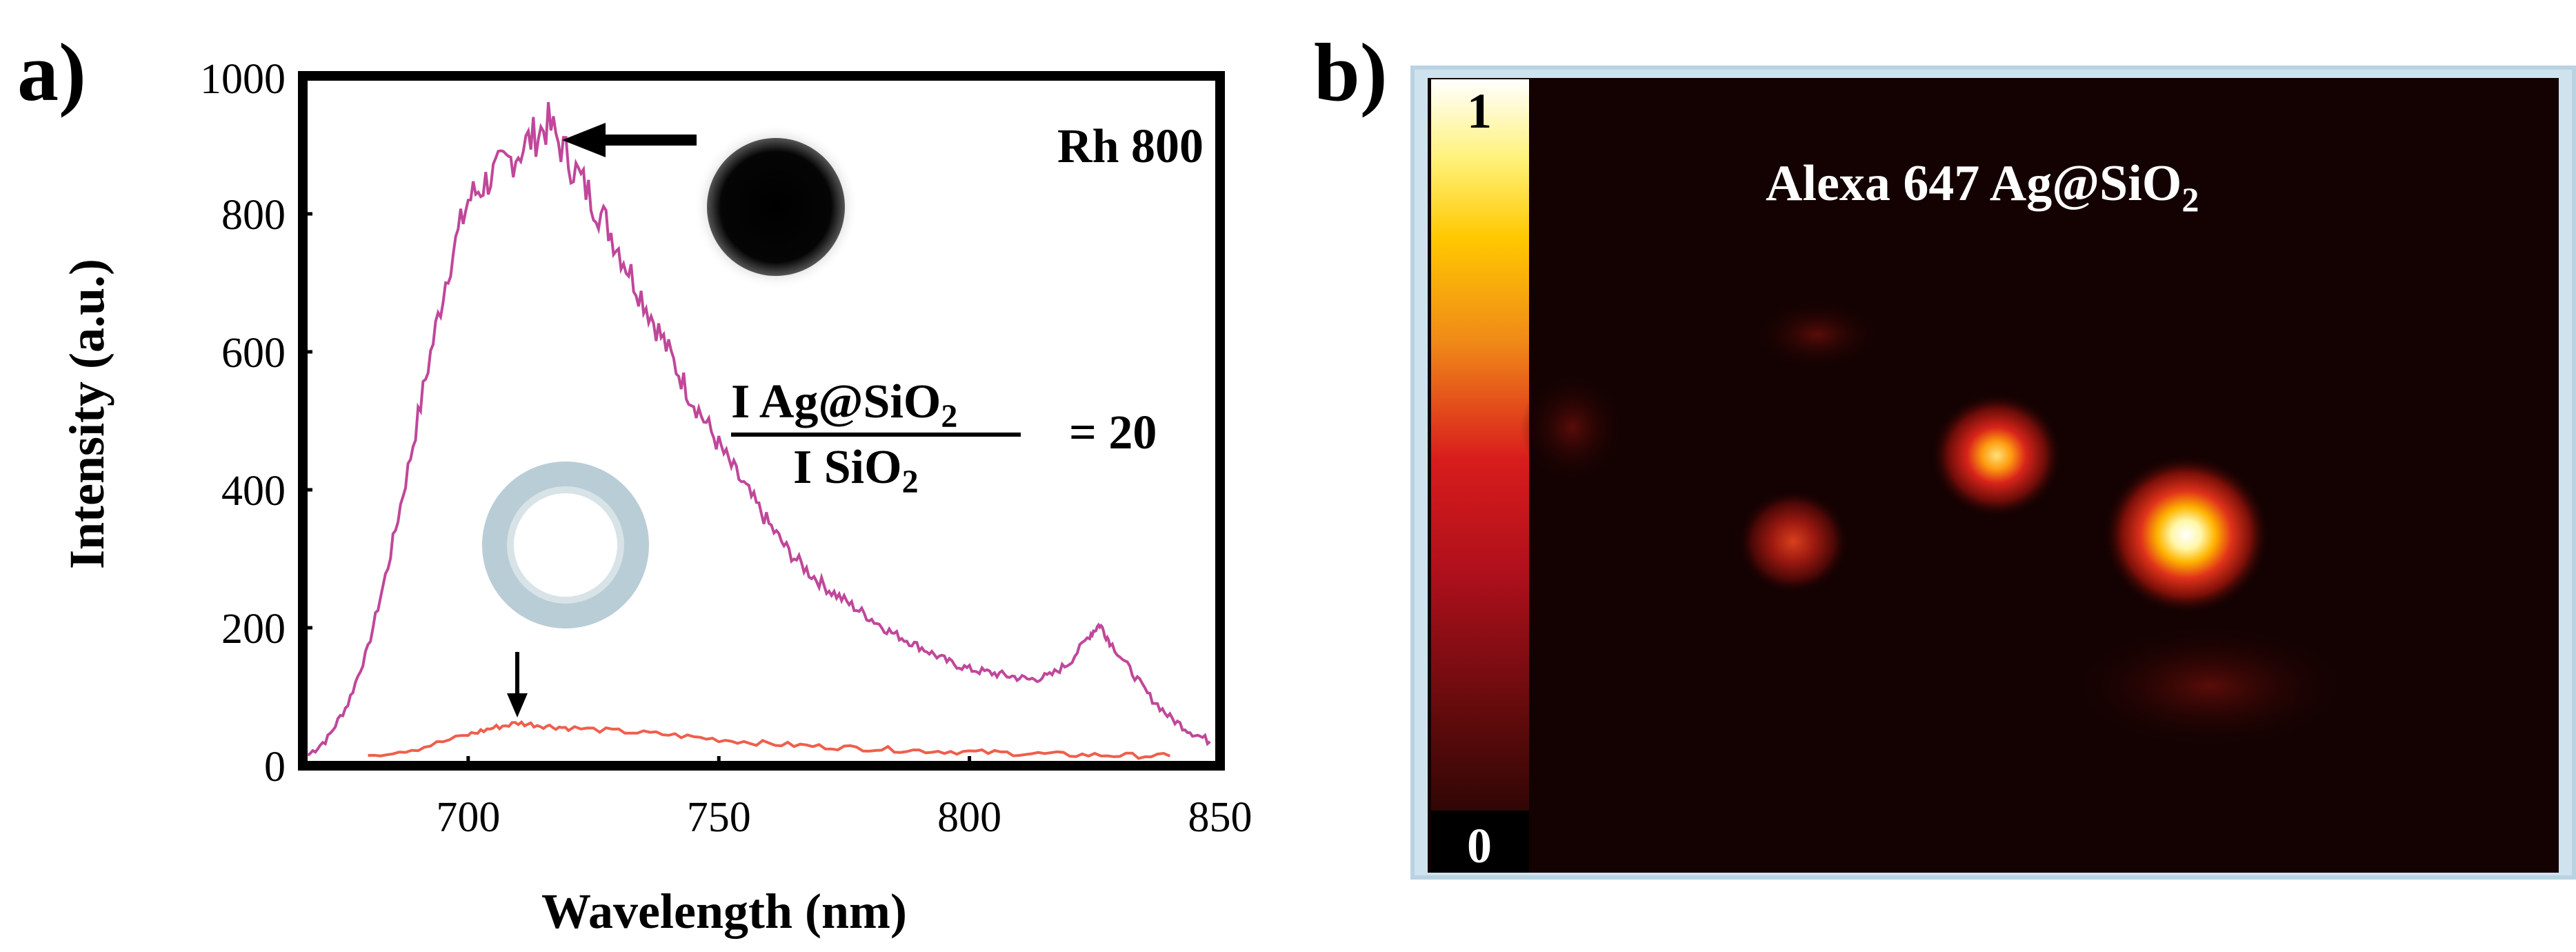 This screenshot has height=952, width=2576. What do you see at coordinates (776, 207) in the screenshot?
I see `ag-core-particle-core` at bounding box center [776, 207].